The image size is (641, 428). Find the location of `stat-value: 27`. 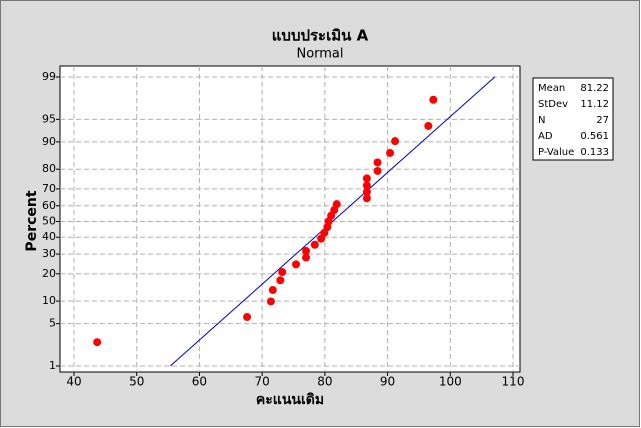

stat-value: 27 is located at coordinates (602, 120).